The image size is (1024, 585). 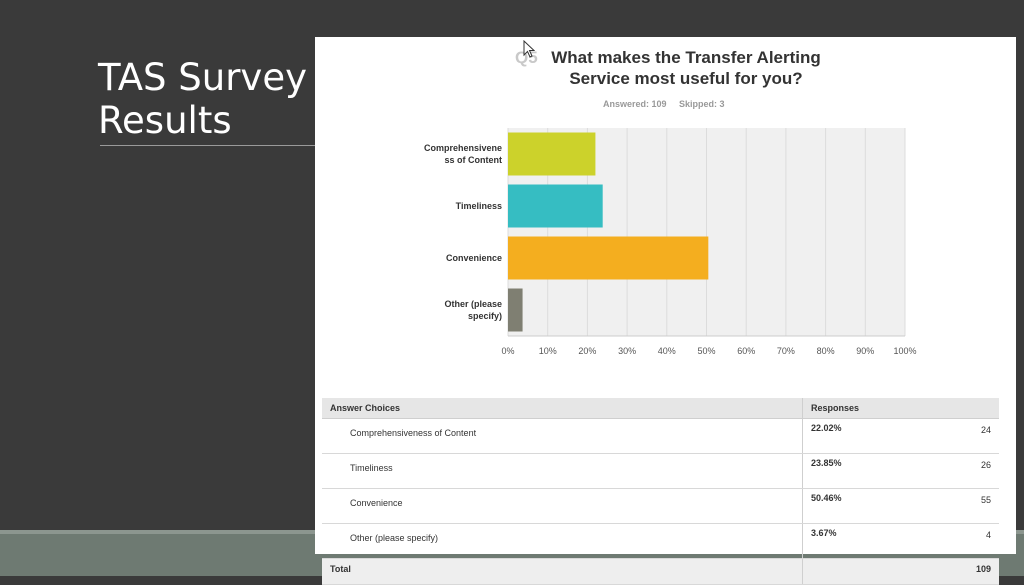 I want to click on row-count: 55, so click(x=970, y=506).